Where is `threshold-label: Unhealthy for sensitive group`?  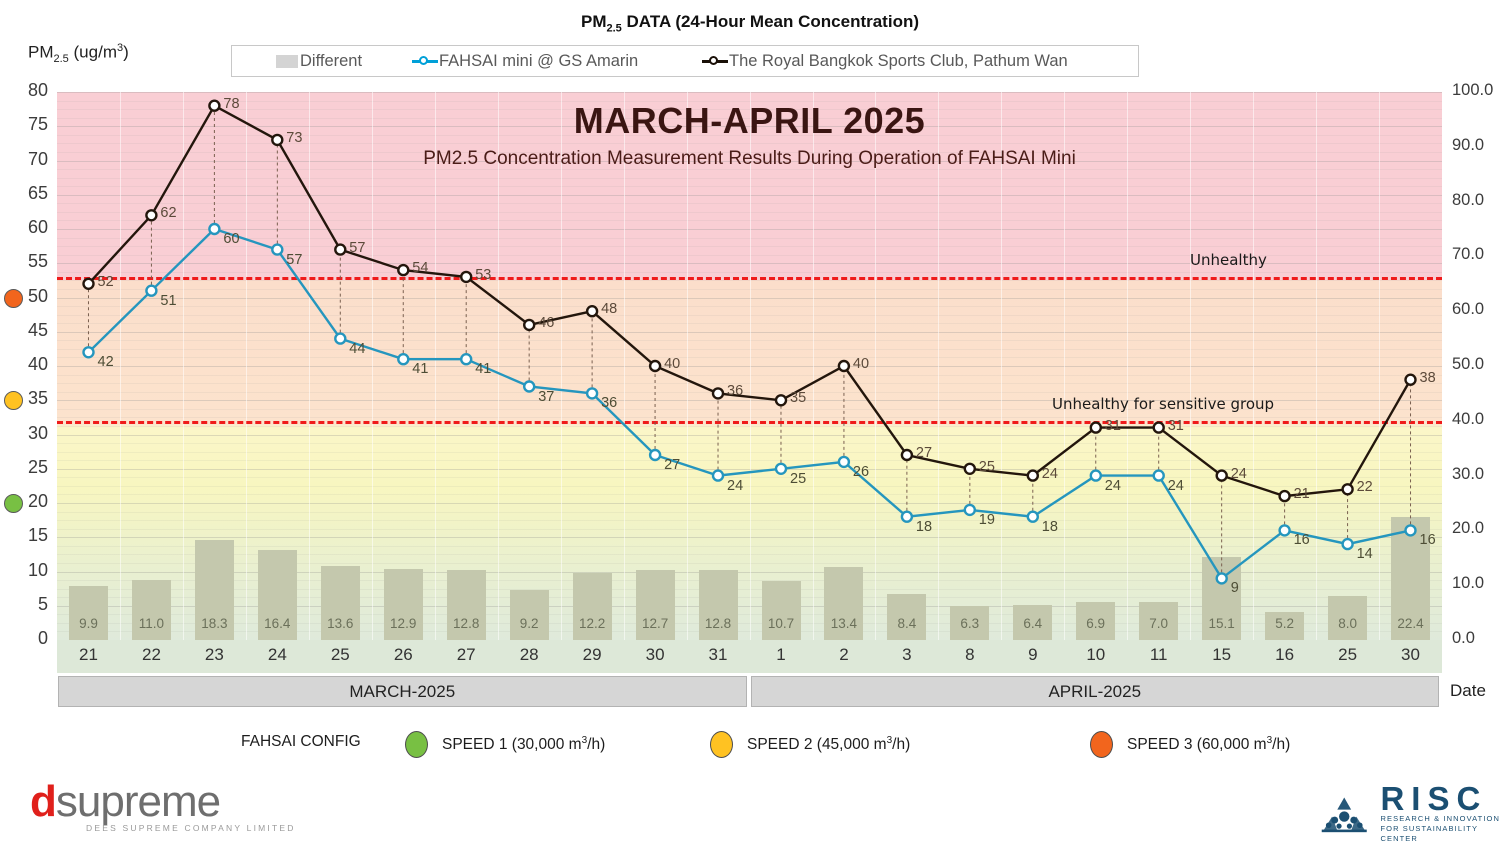
threshold-label: Unhealthy for sensitive group is located at coordinates (1163, 403).